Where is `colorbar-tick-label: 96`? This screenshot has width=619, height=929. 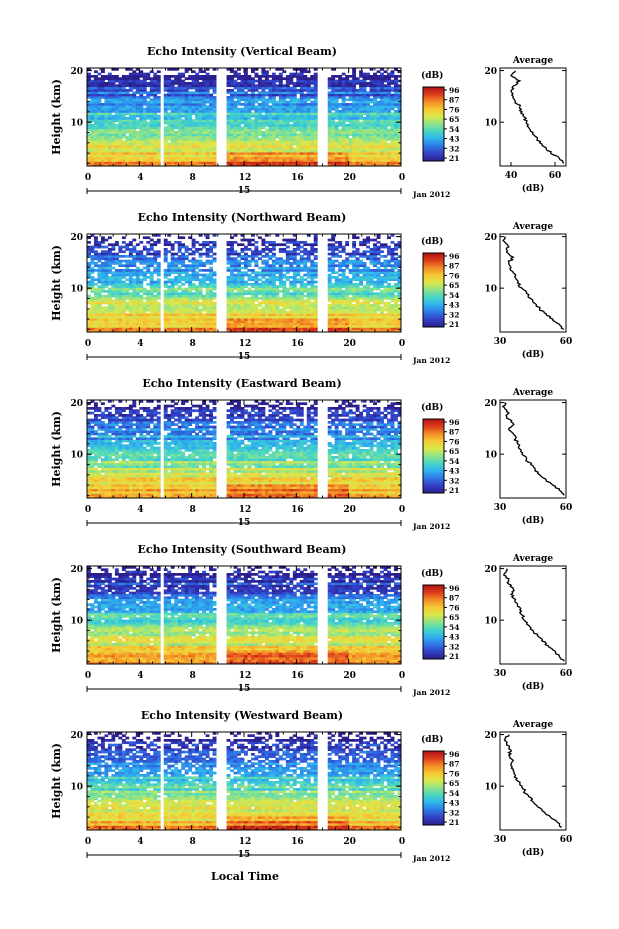
colorbar-tick-label: 96 is located at coordinates (454, 90).